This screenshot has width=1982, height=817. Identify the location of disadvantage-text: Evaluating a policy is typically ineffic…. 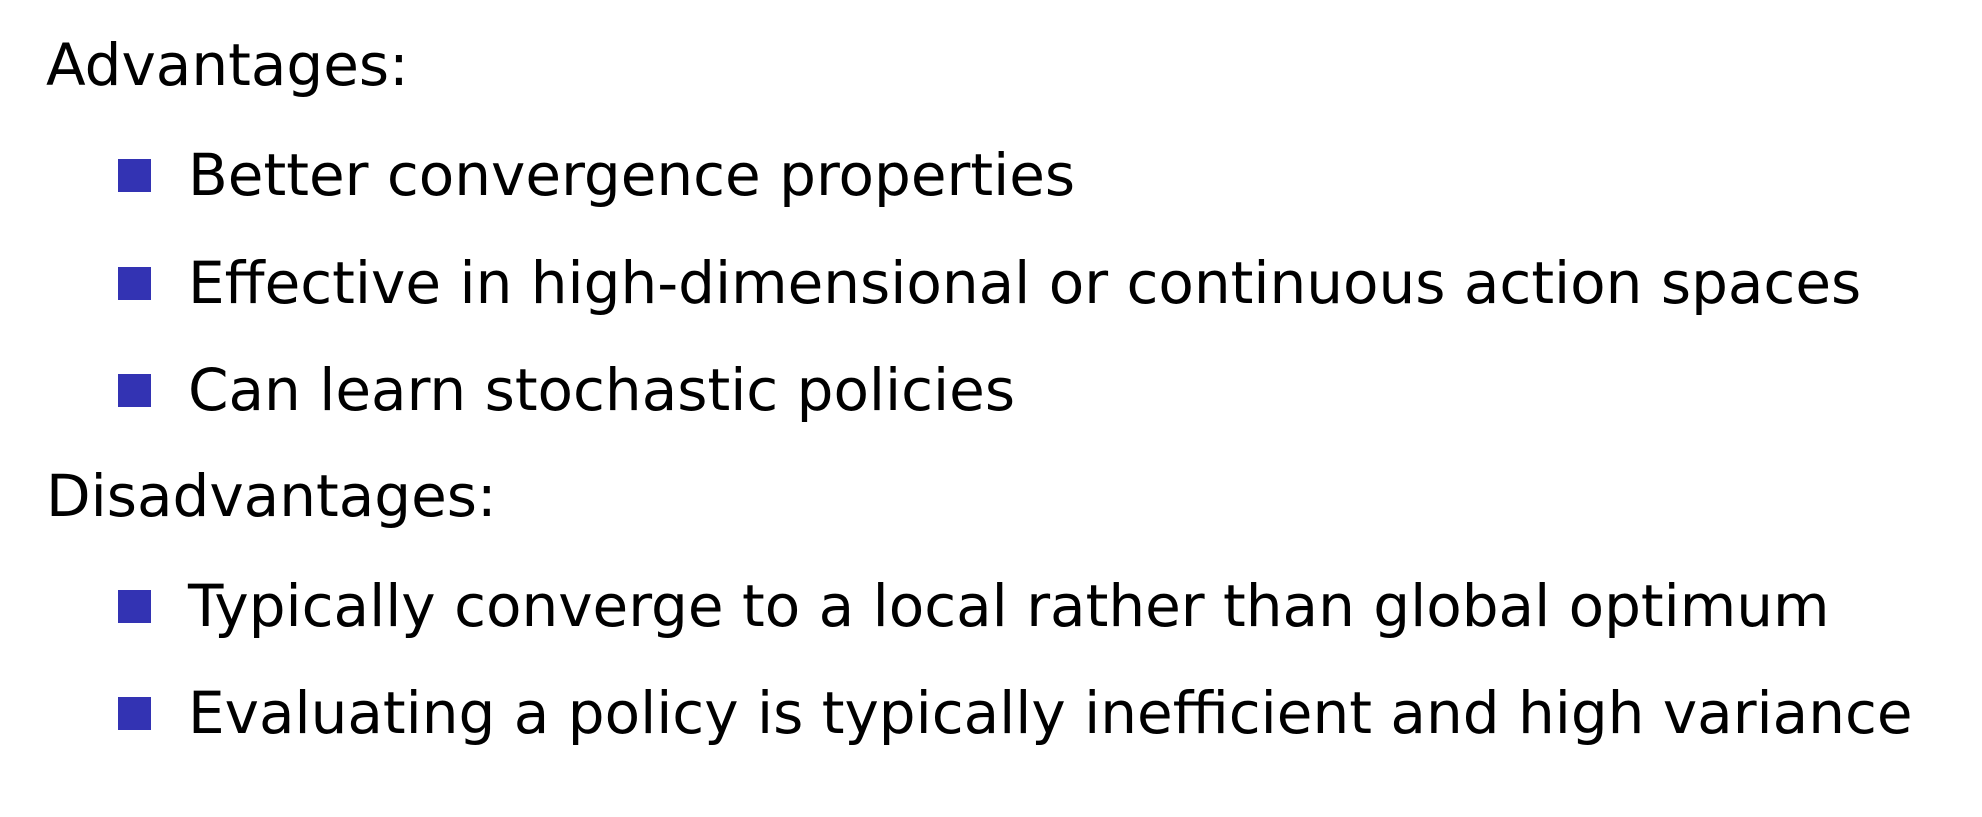
(1050, 713).